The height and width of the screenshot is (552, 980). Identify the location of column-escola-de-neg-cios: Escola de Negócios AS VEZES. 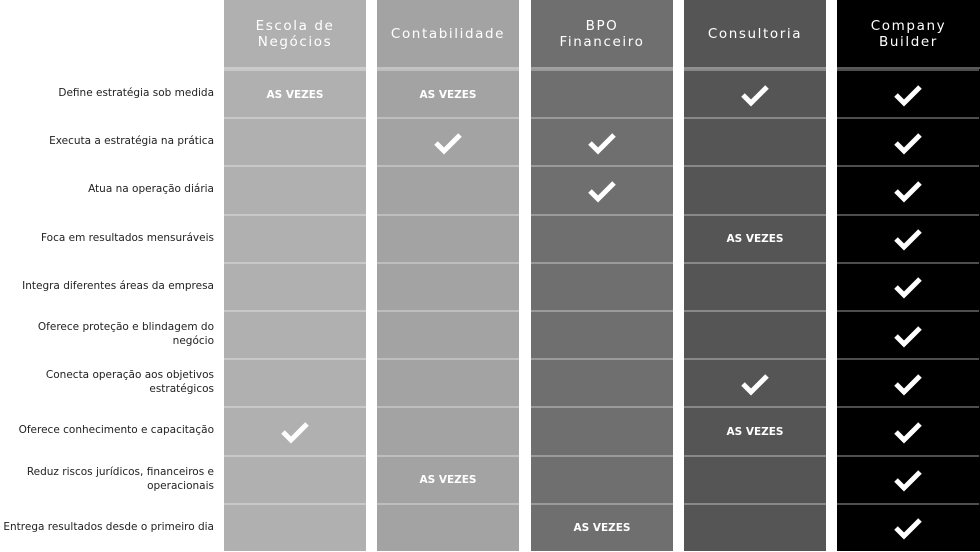
(295, 275).